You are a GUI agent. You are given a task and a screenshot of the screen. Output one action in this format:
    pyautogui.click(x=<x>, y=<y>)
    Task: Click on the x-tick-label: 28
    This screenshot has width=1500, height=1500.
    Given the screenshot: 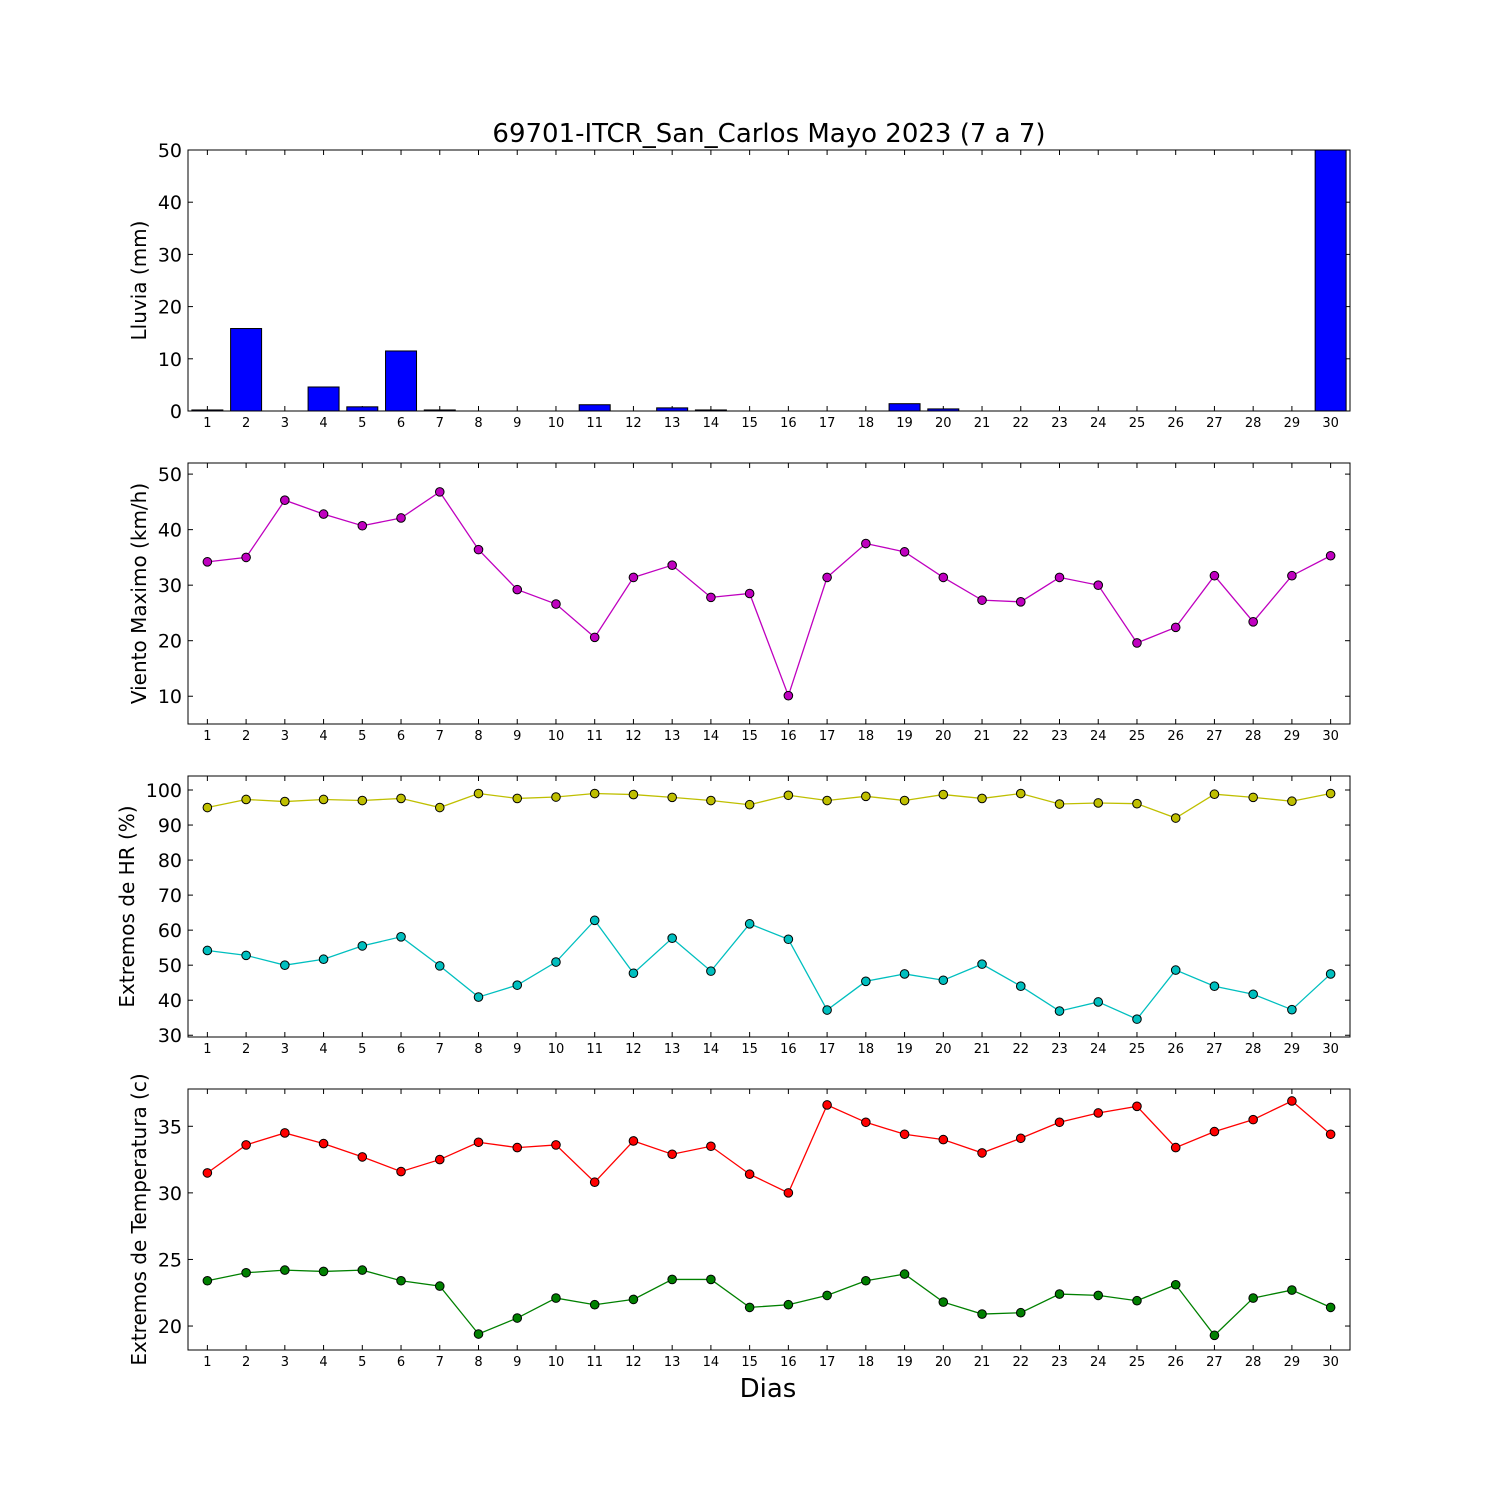 What is the action you would take?
    pyautogui.click(x=1253, y=423)
    